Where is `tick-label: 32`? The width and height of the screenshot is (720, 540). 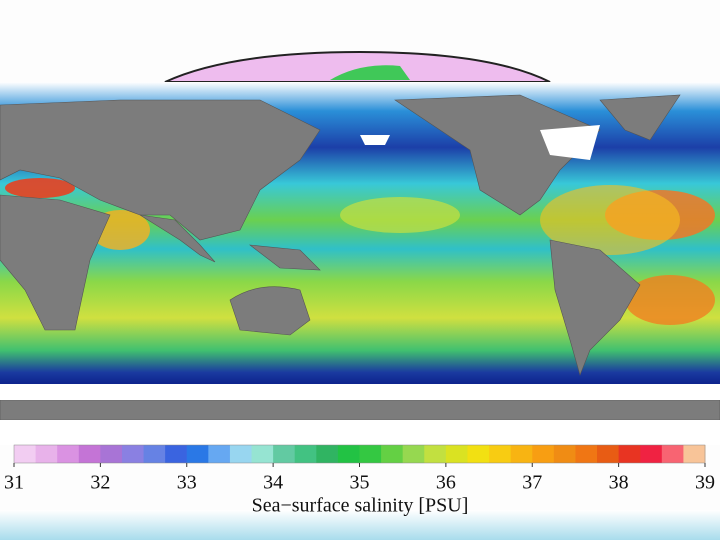 tick-label: 32 is located at coordinates (100, 483).